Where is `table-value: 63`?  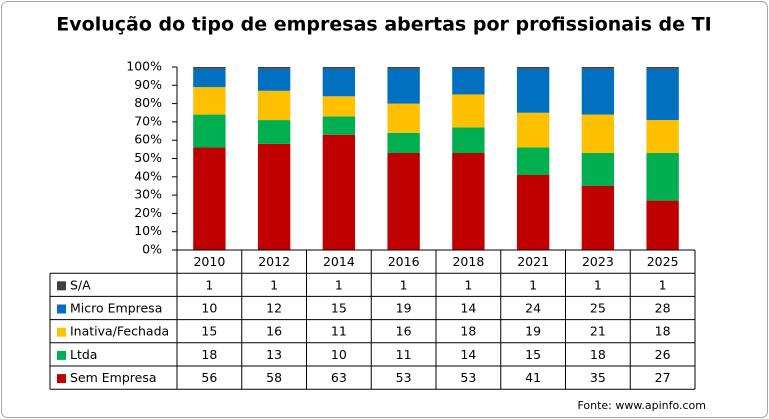
table-value: 63 is located at coordinates (339, 377).